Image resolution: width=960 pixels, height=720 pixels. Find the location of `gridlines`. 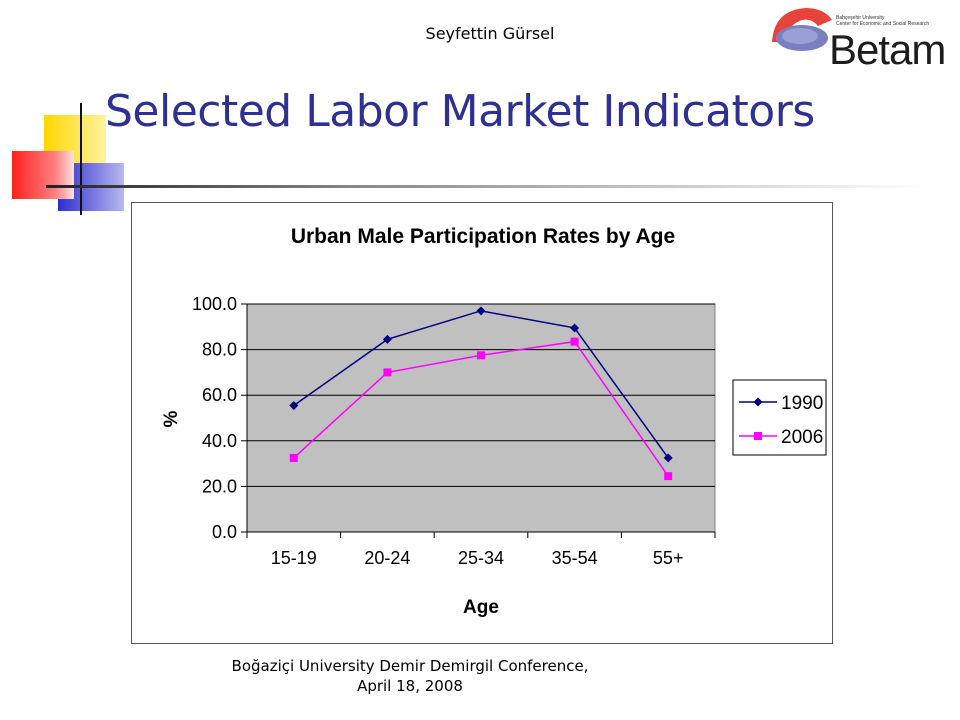

gridlines is located at coordinates (481, 395).